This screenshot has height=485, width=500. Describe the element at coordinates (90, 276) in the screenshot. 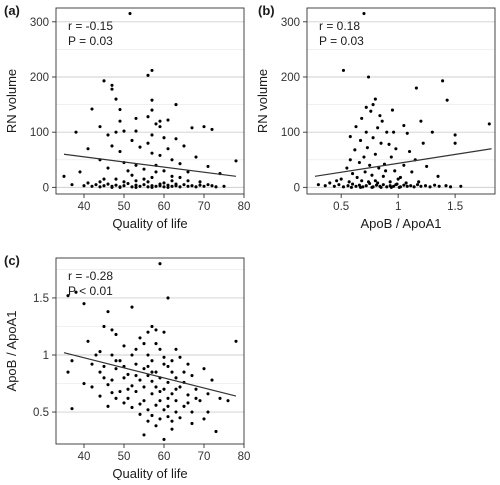

I see `correlation-annotation: r = -0.28` at that location.